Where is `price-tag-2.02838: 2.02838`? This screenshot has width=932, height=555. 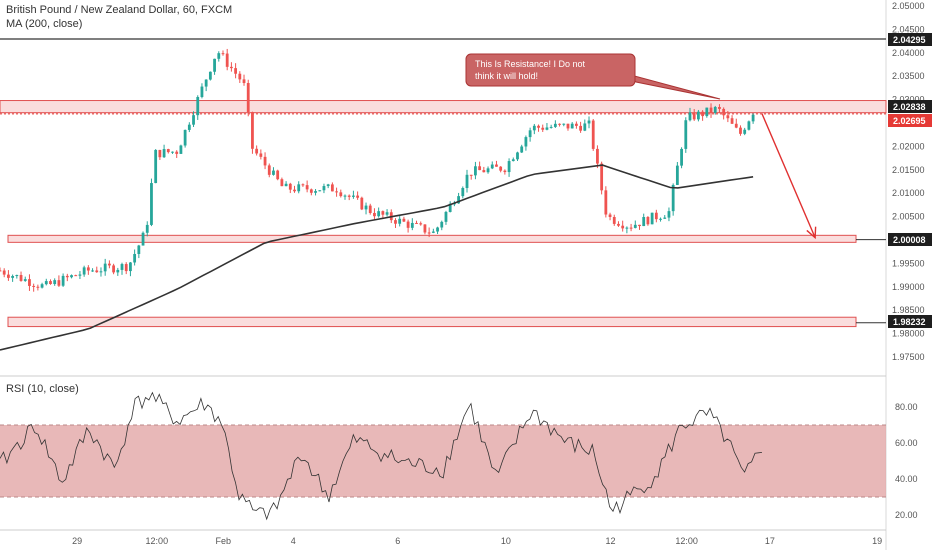
price-tag-2.02838: 2.02838 is located at coordinates (910, 106).